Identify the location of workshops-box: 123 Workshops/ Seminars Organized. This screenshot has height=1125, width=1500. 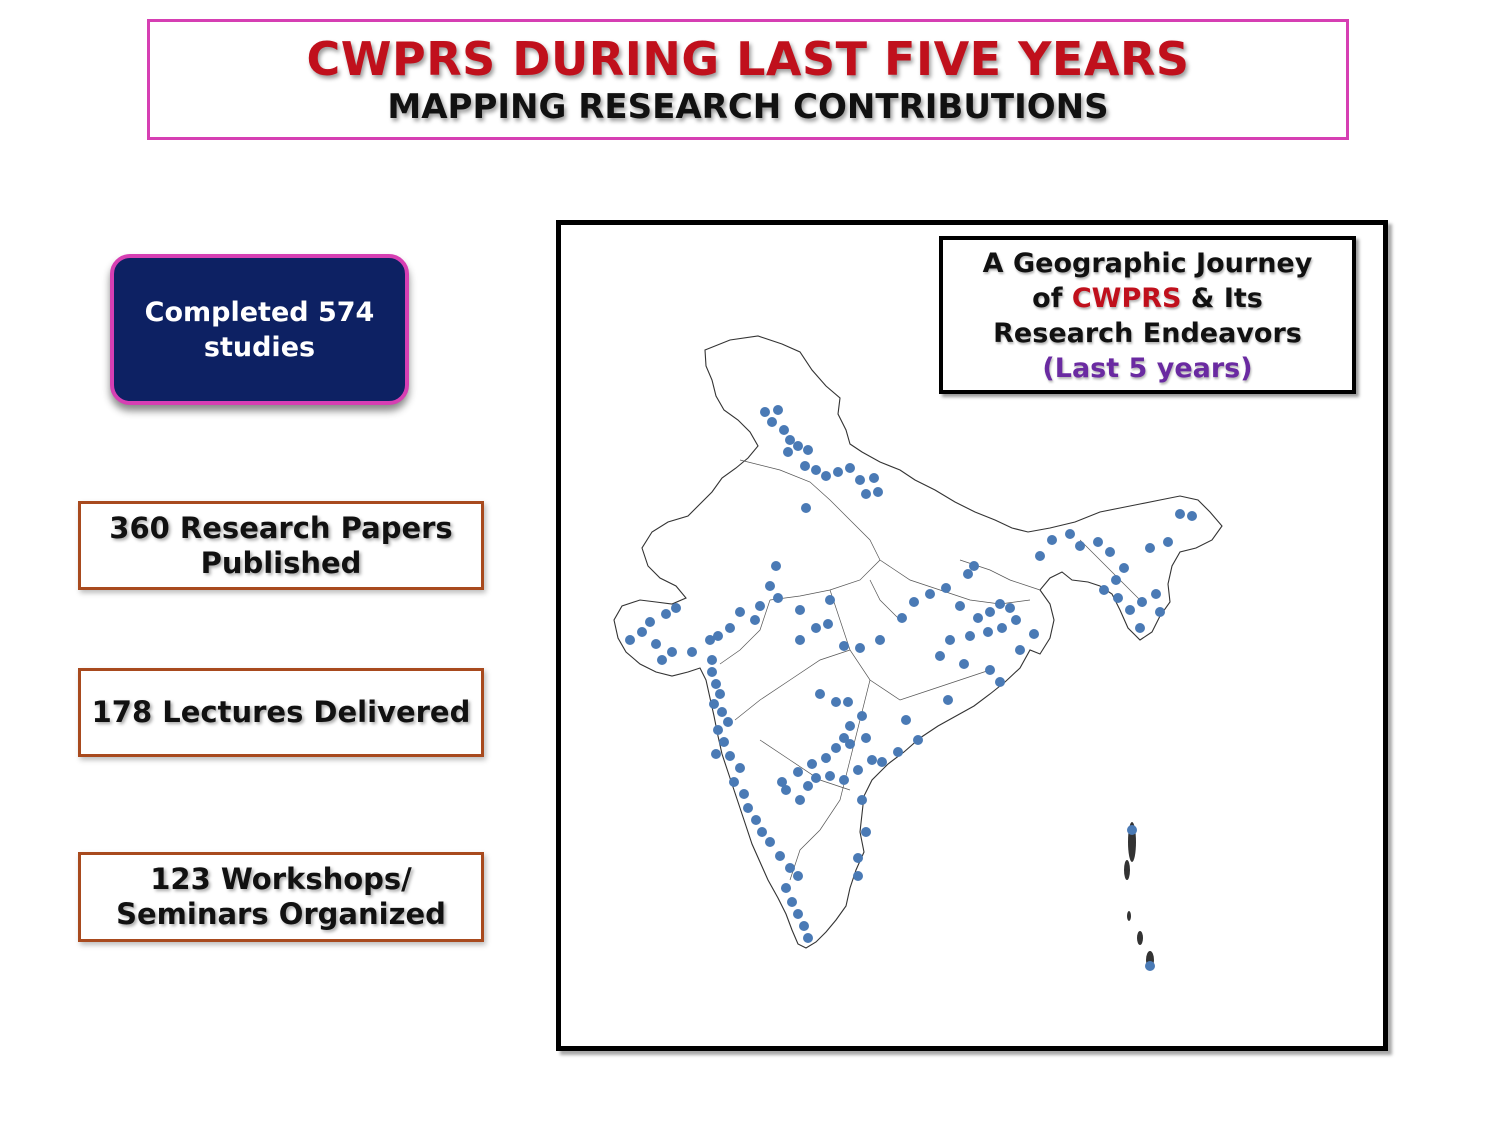
(281, 897).